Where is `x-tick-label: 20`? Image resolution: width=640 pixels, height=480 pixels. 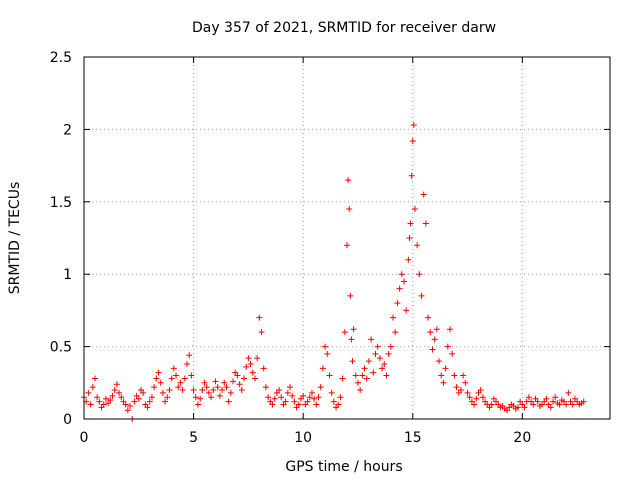 x-tick-label: 20 is located at coordinates (522, 438).